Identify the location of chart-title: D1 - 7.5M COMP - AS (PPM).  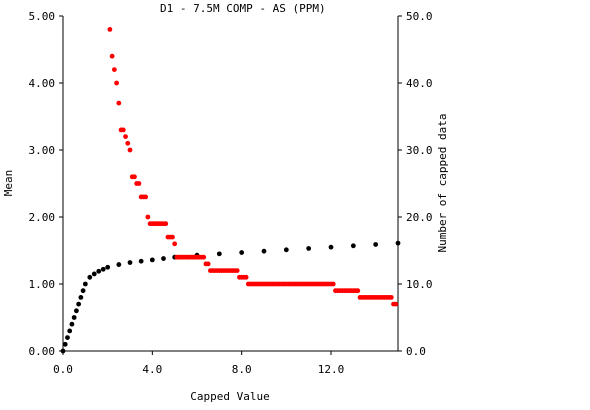
(243, 8).